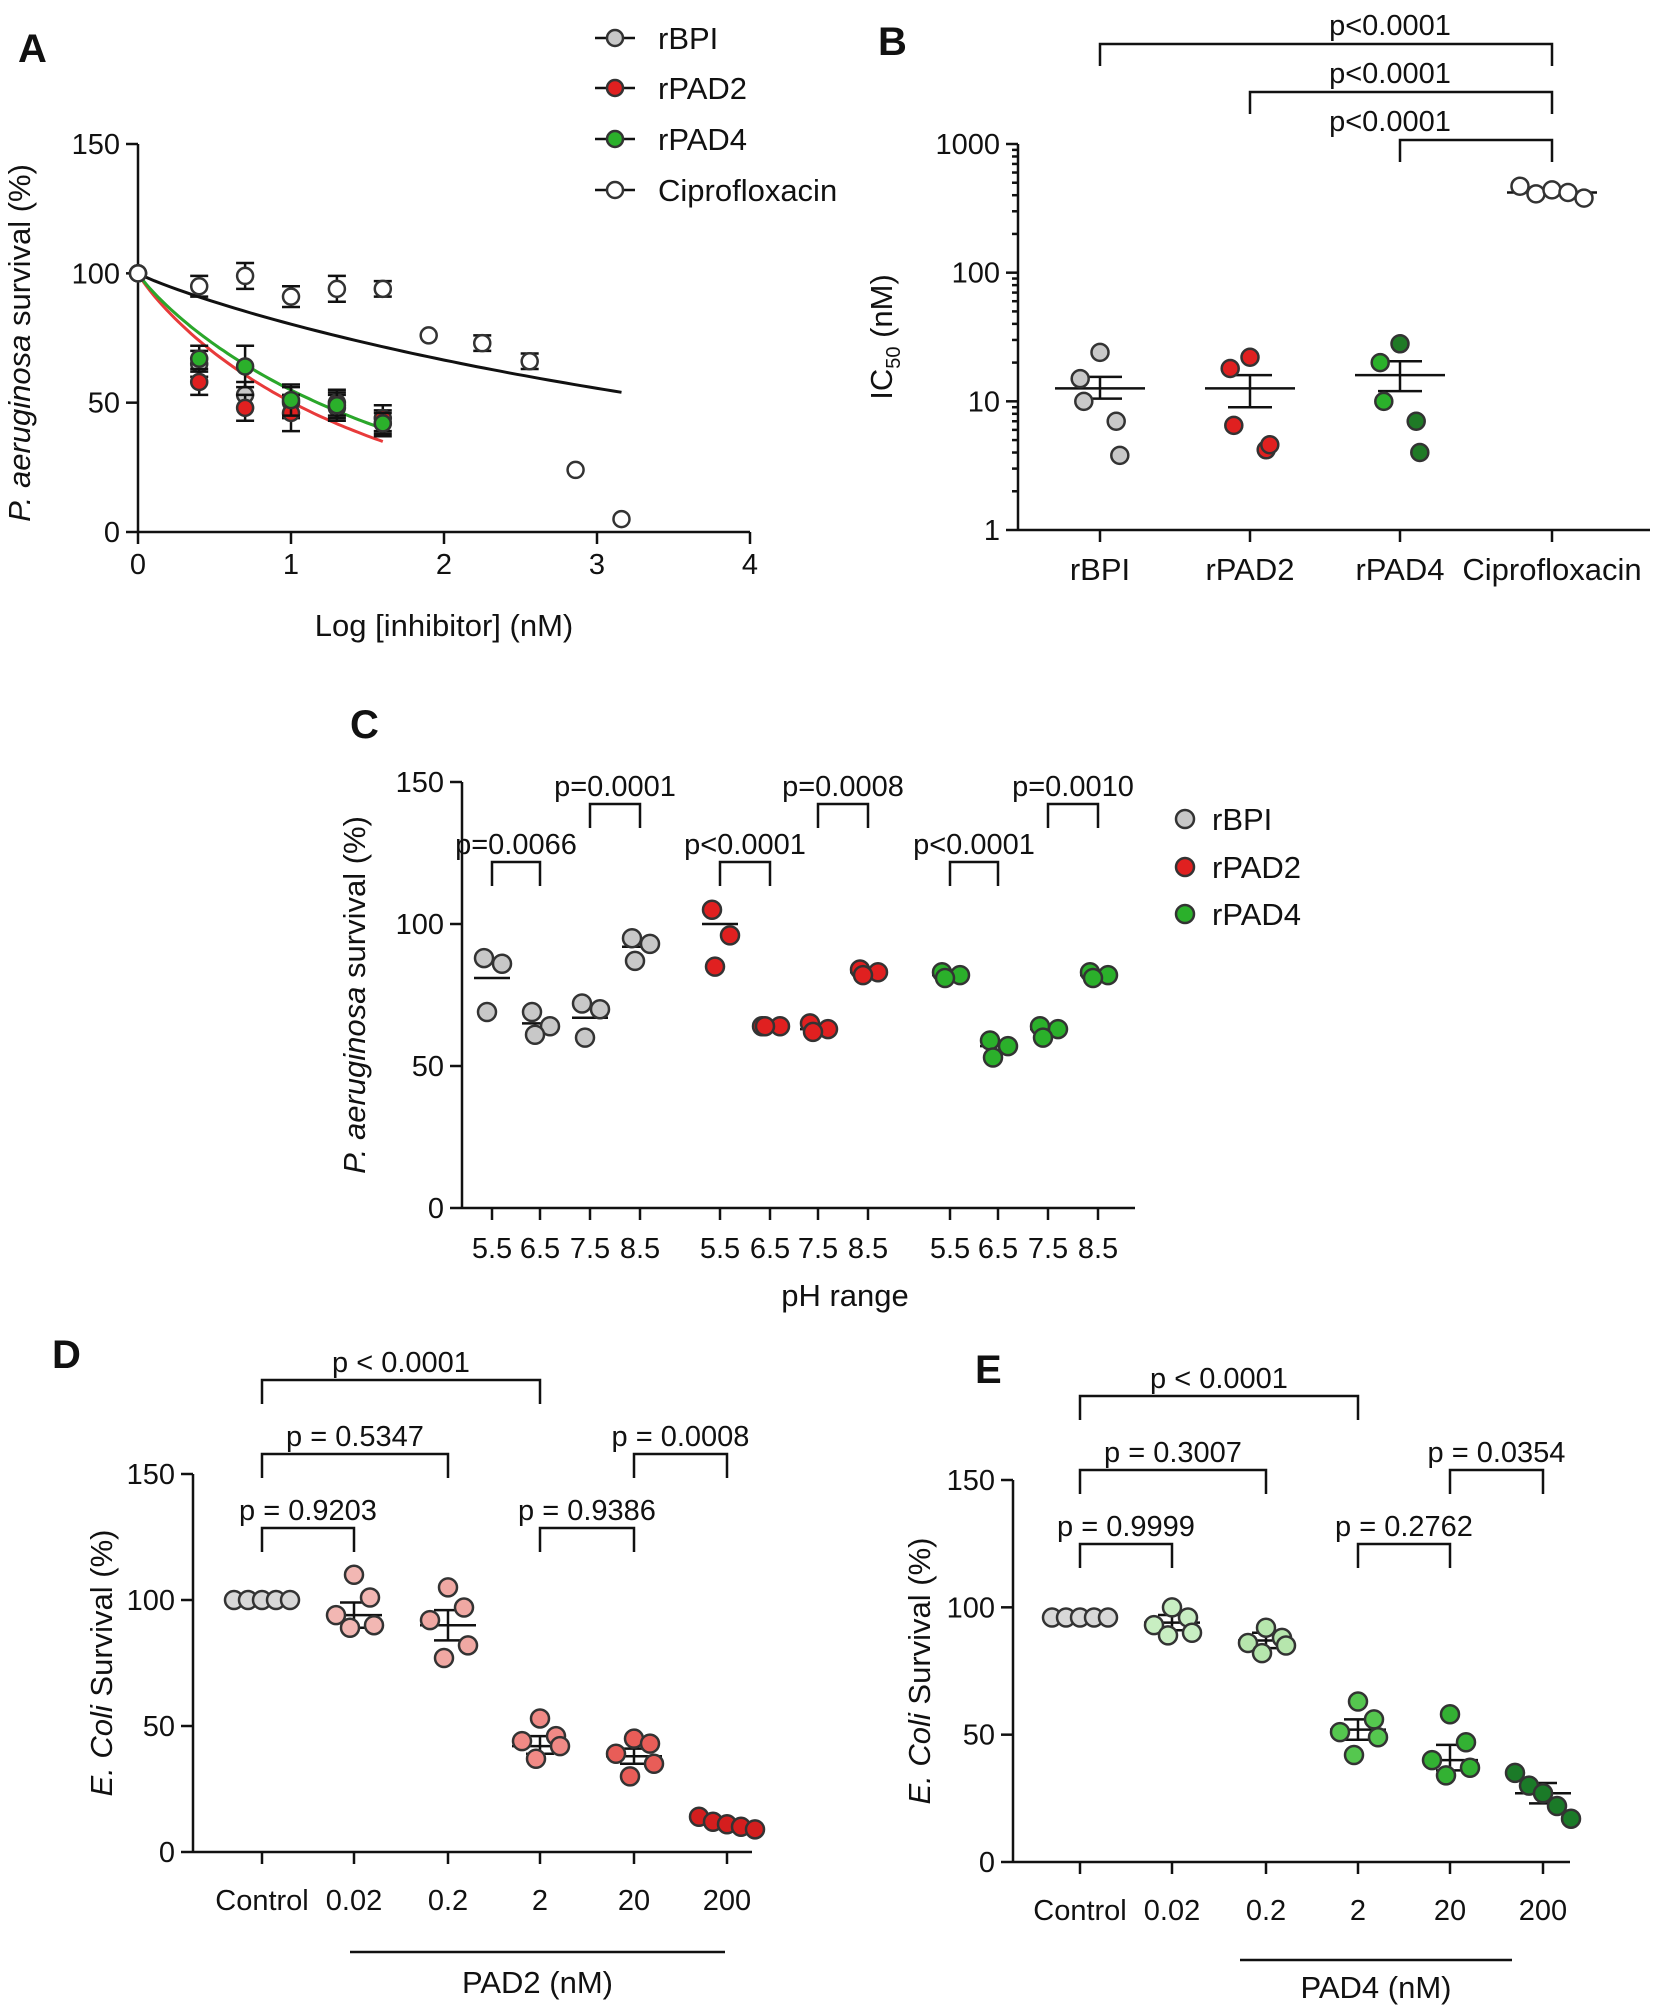 This screenshot has height=2008, width=1654. Describe the element at coordinates (971, 1481) in the screenshot. I see `e-y-tick-label: 150` at that location.